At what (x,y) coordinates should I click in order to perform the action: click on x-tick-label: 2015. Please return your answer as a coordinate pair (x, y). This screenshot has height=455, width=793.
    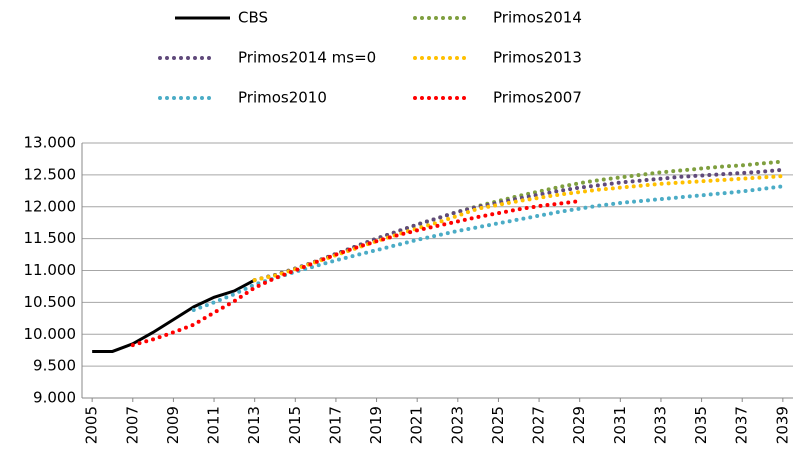
    Looking at the image, I should click on (295, 425).